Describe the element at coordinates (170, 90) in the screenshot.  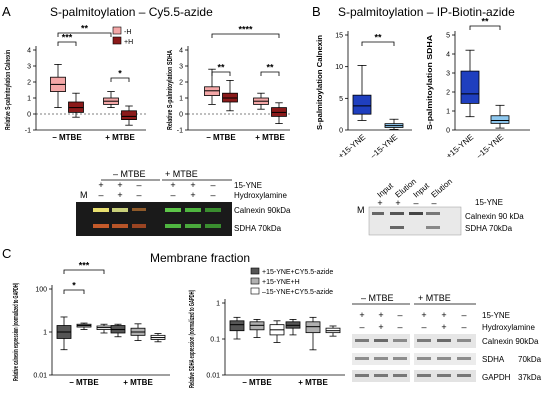
I see `y-axis-label: Relative S-palmitoylation SDHA` at that location.